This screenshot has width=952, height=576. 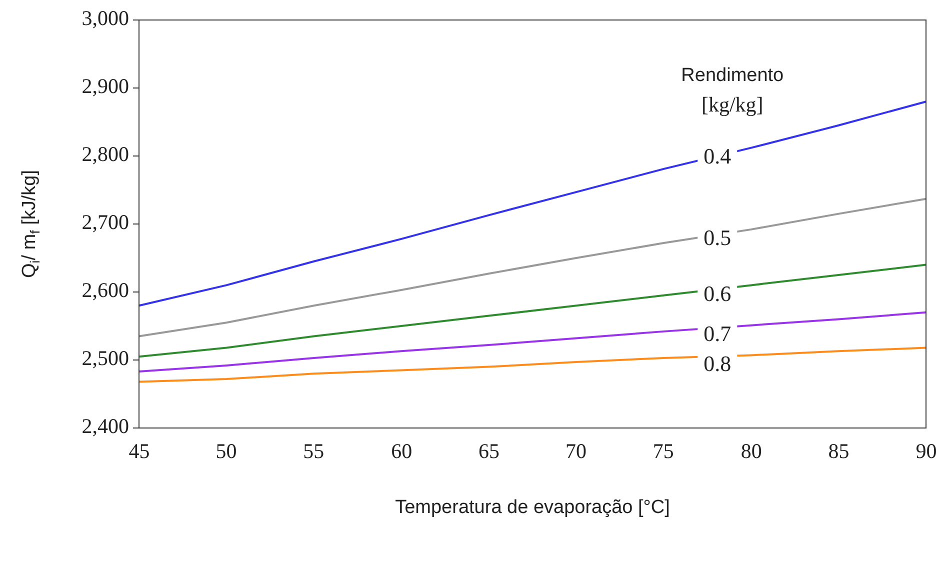 What do you see at coordinates (105, 18) in the screenshot?
I see `y-tick-label: 3,000` at bounding box center [105, 18].